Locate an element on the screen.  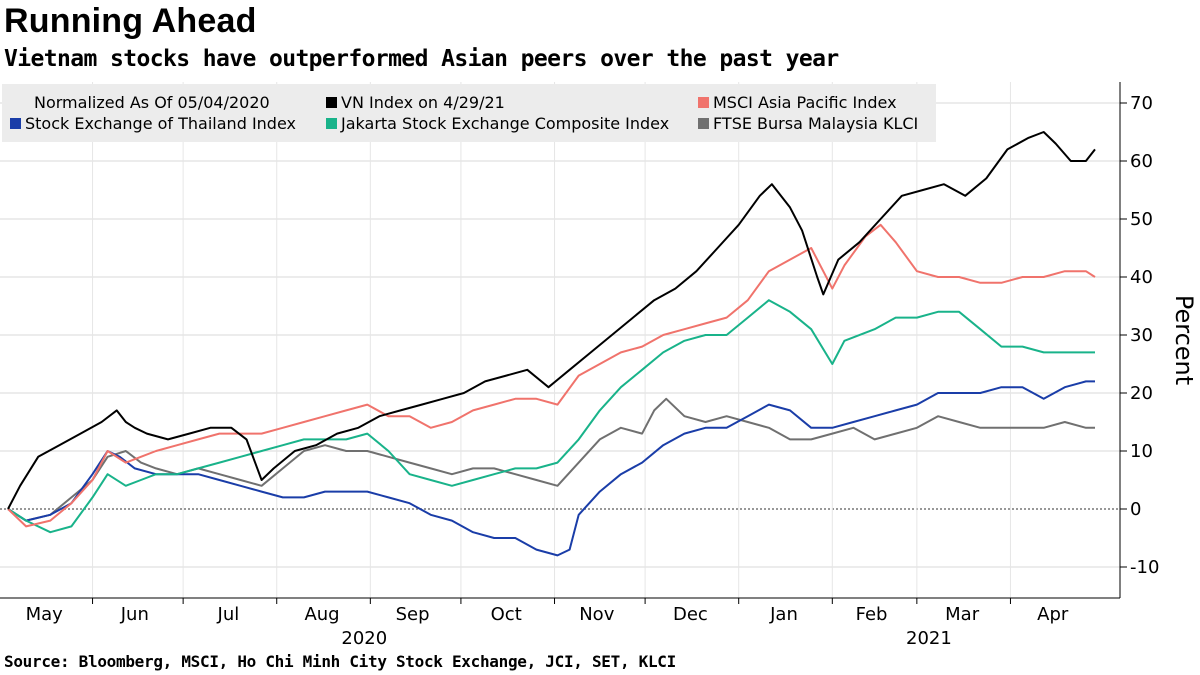
y-tick-label: 60 is located at coordinates (1141, 161).